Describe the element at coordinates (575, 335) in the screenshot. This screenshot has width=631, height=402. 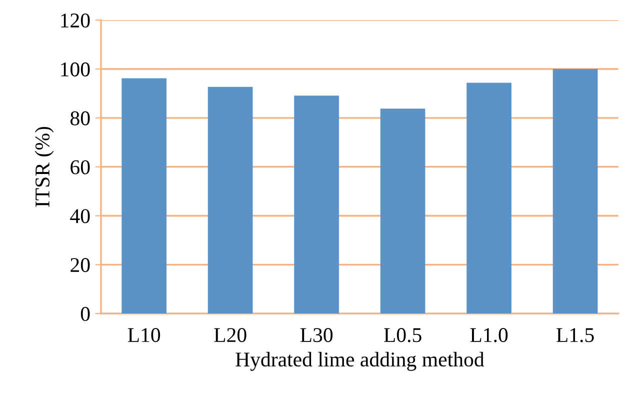
I see `x-tick-label: L1.5` at that location.